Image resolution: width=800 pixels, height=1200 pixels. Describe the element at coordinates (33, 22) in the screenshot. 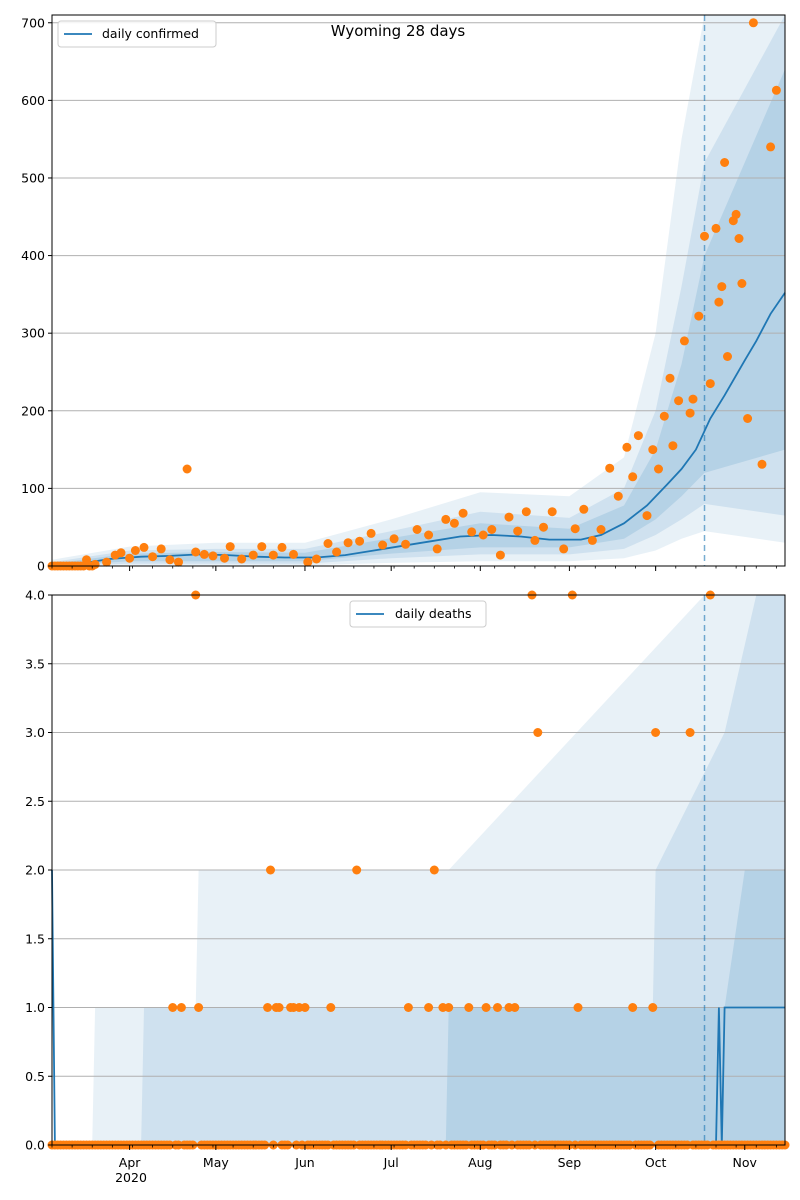

I see `confirmed-y-tick-label: 700` at that location.